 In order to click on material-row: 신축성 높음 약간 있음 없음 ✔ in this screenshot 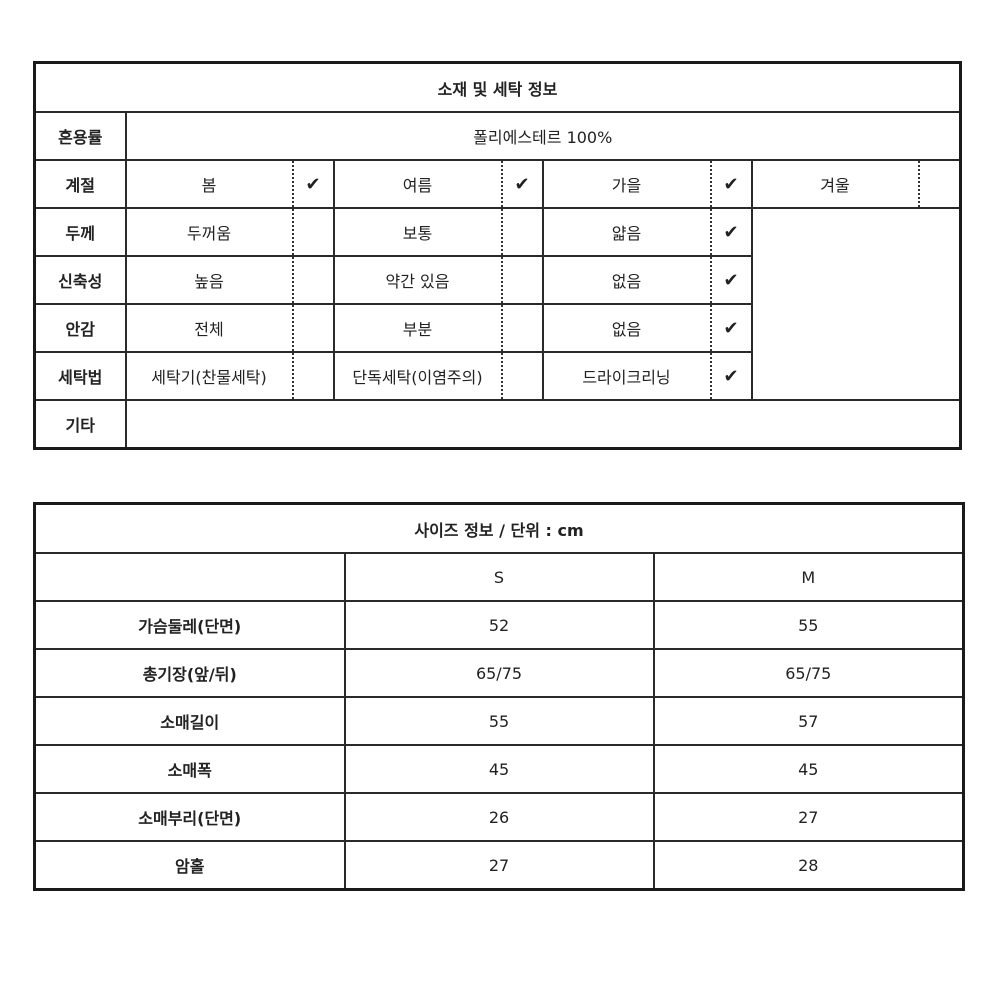, I will do `click(497, 280)`.